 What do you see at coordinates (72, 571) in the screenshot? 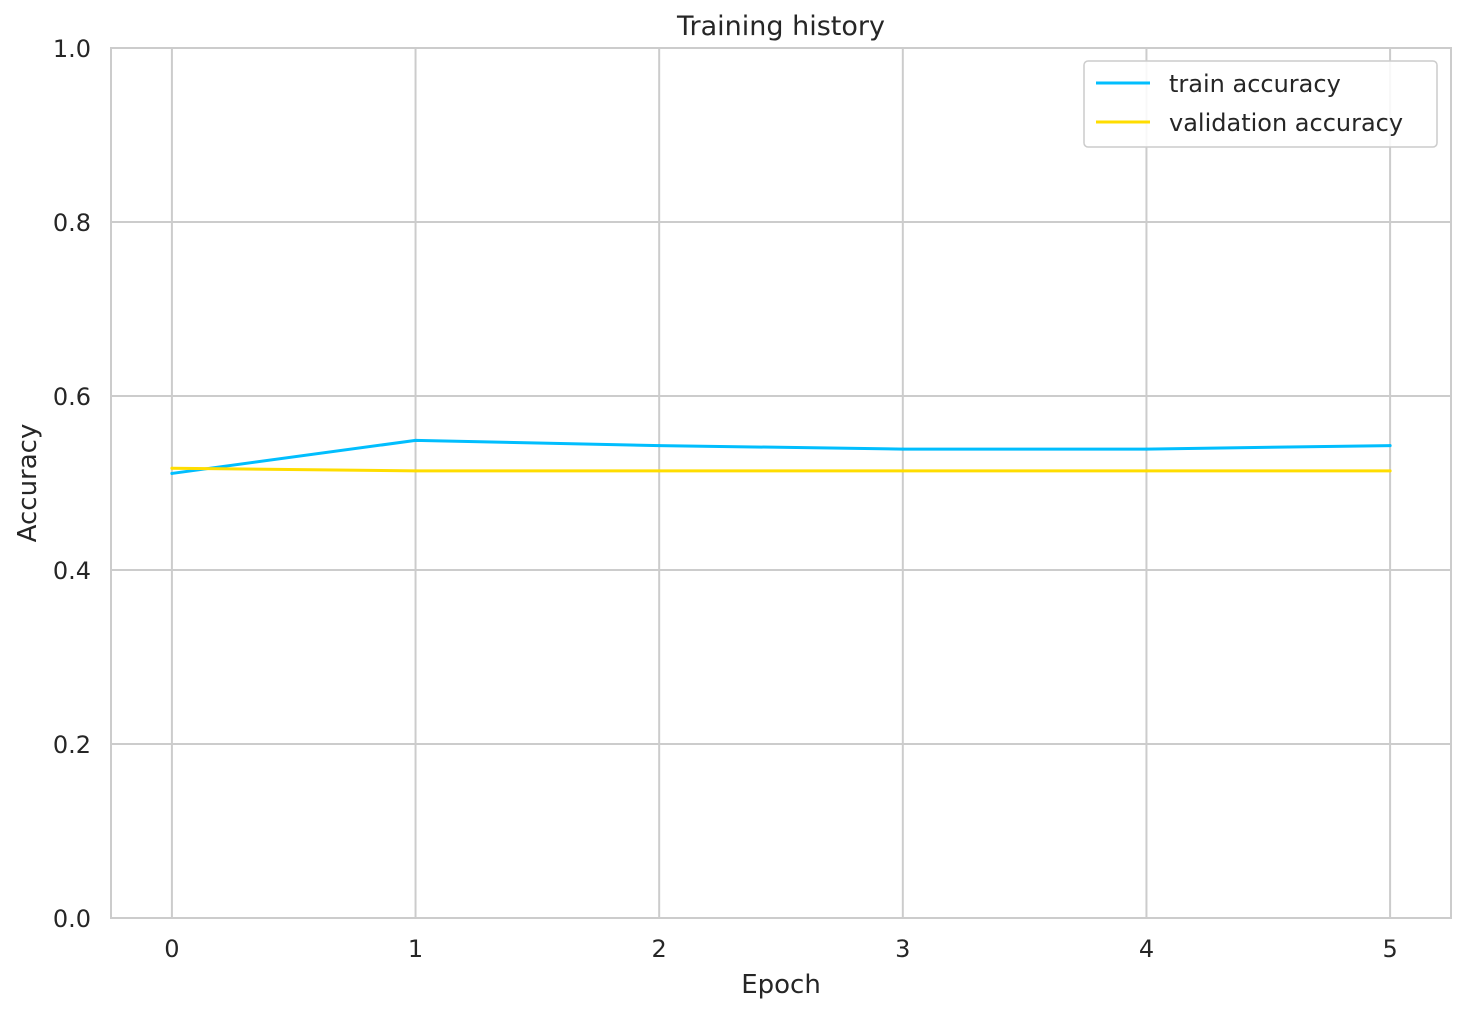
I see `y-tick-label: 0.4` at bounding box center [72, 571].